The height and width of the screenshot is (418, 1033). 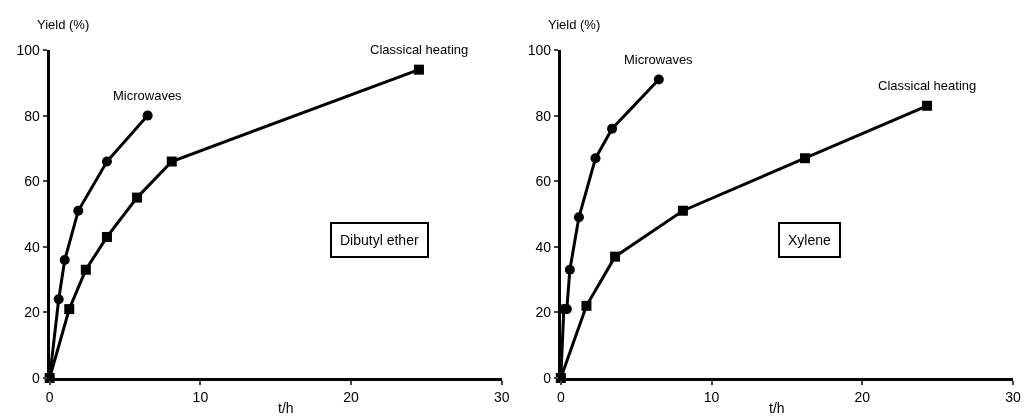 I want to click on annotation: Xylene, so click(x=810, y=240).